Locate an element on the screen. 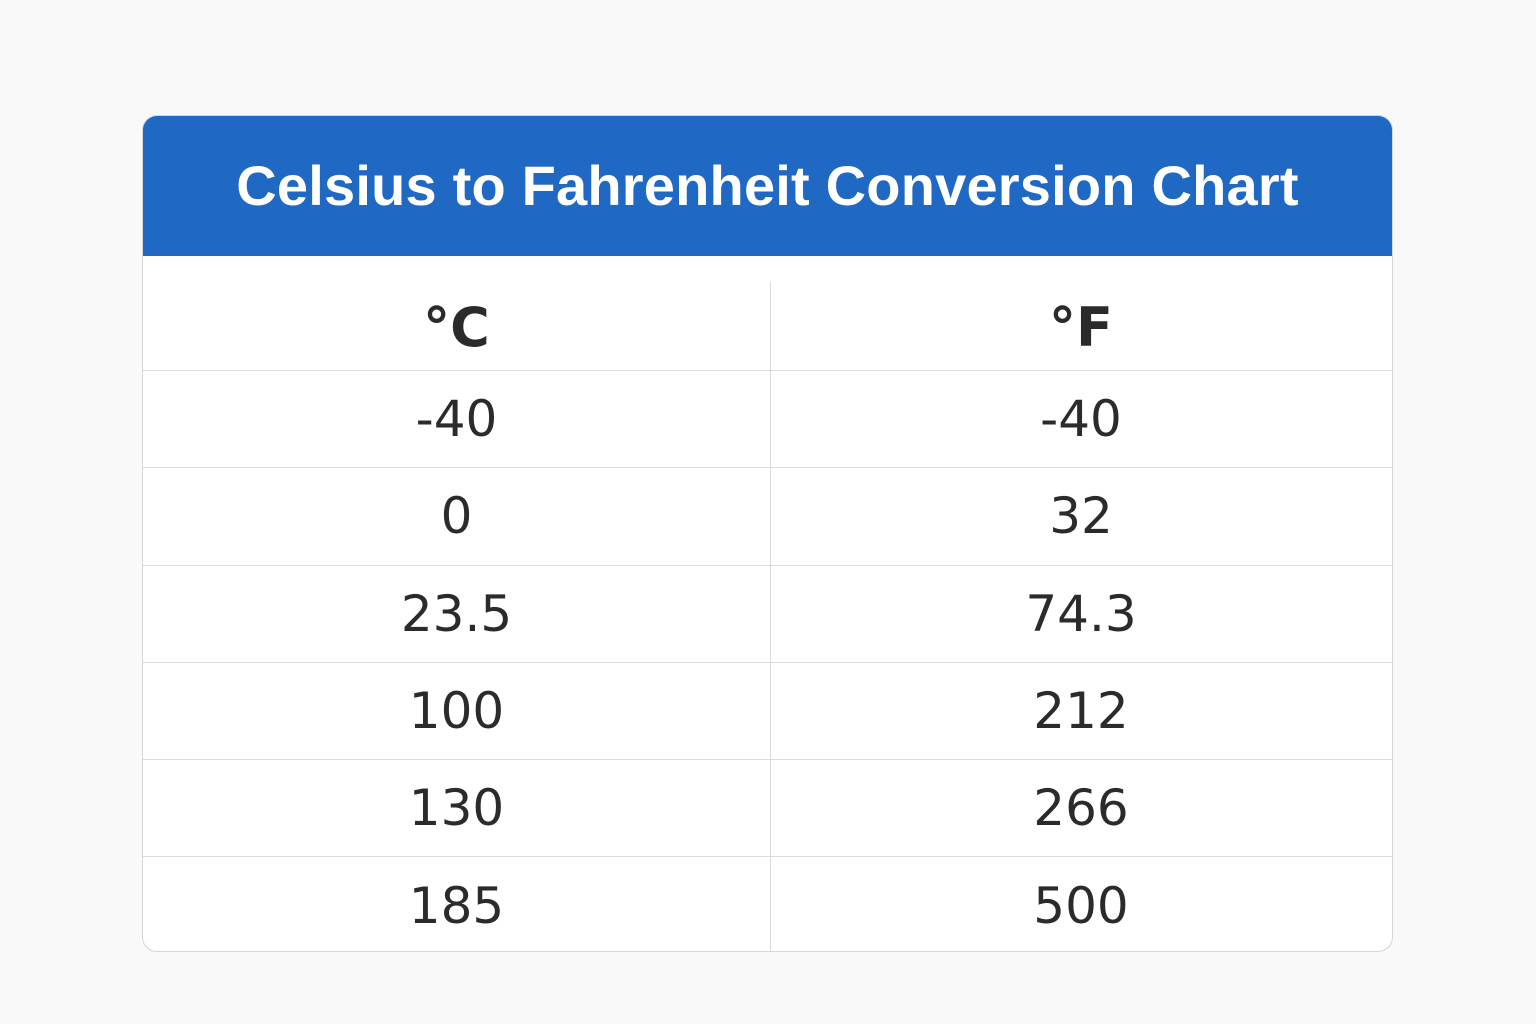 The width and height of the screenshot is (1536, 1024). column-divider is located at coordinates (770, 616).